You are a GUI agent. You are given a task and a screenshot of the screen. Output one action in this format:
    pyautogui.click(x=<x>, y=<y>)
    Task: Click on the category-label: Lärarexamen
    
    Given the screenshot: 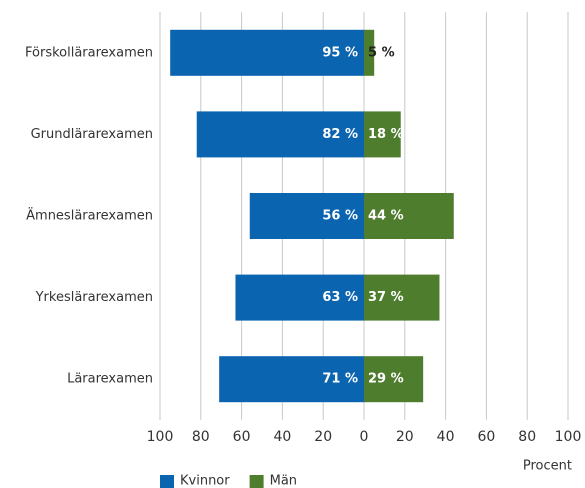 What is the action you would take?
    pyautogui.click(x=110, y=379)
    